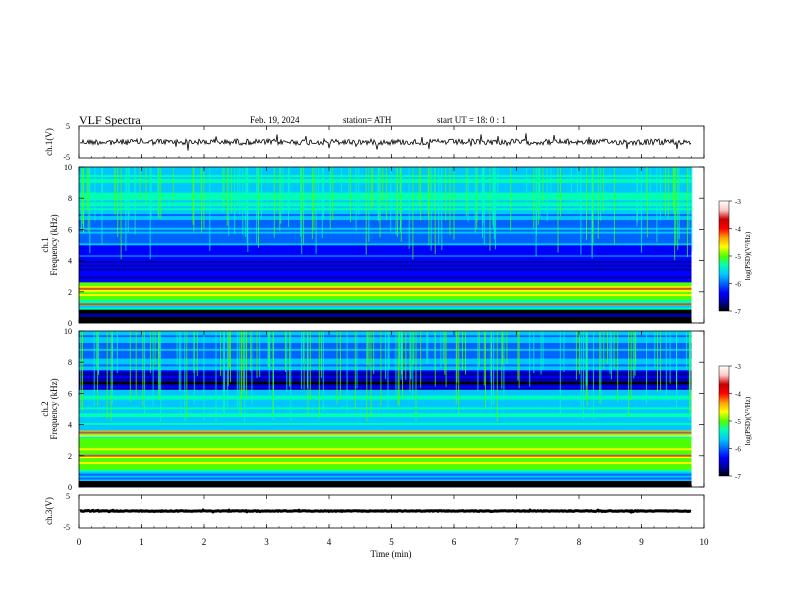 Image resolution: width=792 pixels, height=612 pixels. I want to click on time-tick-label: 9, so click(641, 542).